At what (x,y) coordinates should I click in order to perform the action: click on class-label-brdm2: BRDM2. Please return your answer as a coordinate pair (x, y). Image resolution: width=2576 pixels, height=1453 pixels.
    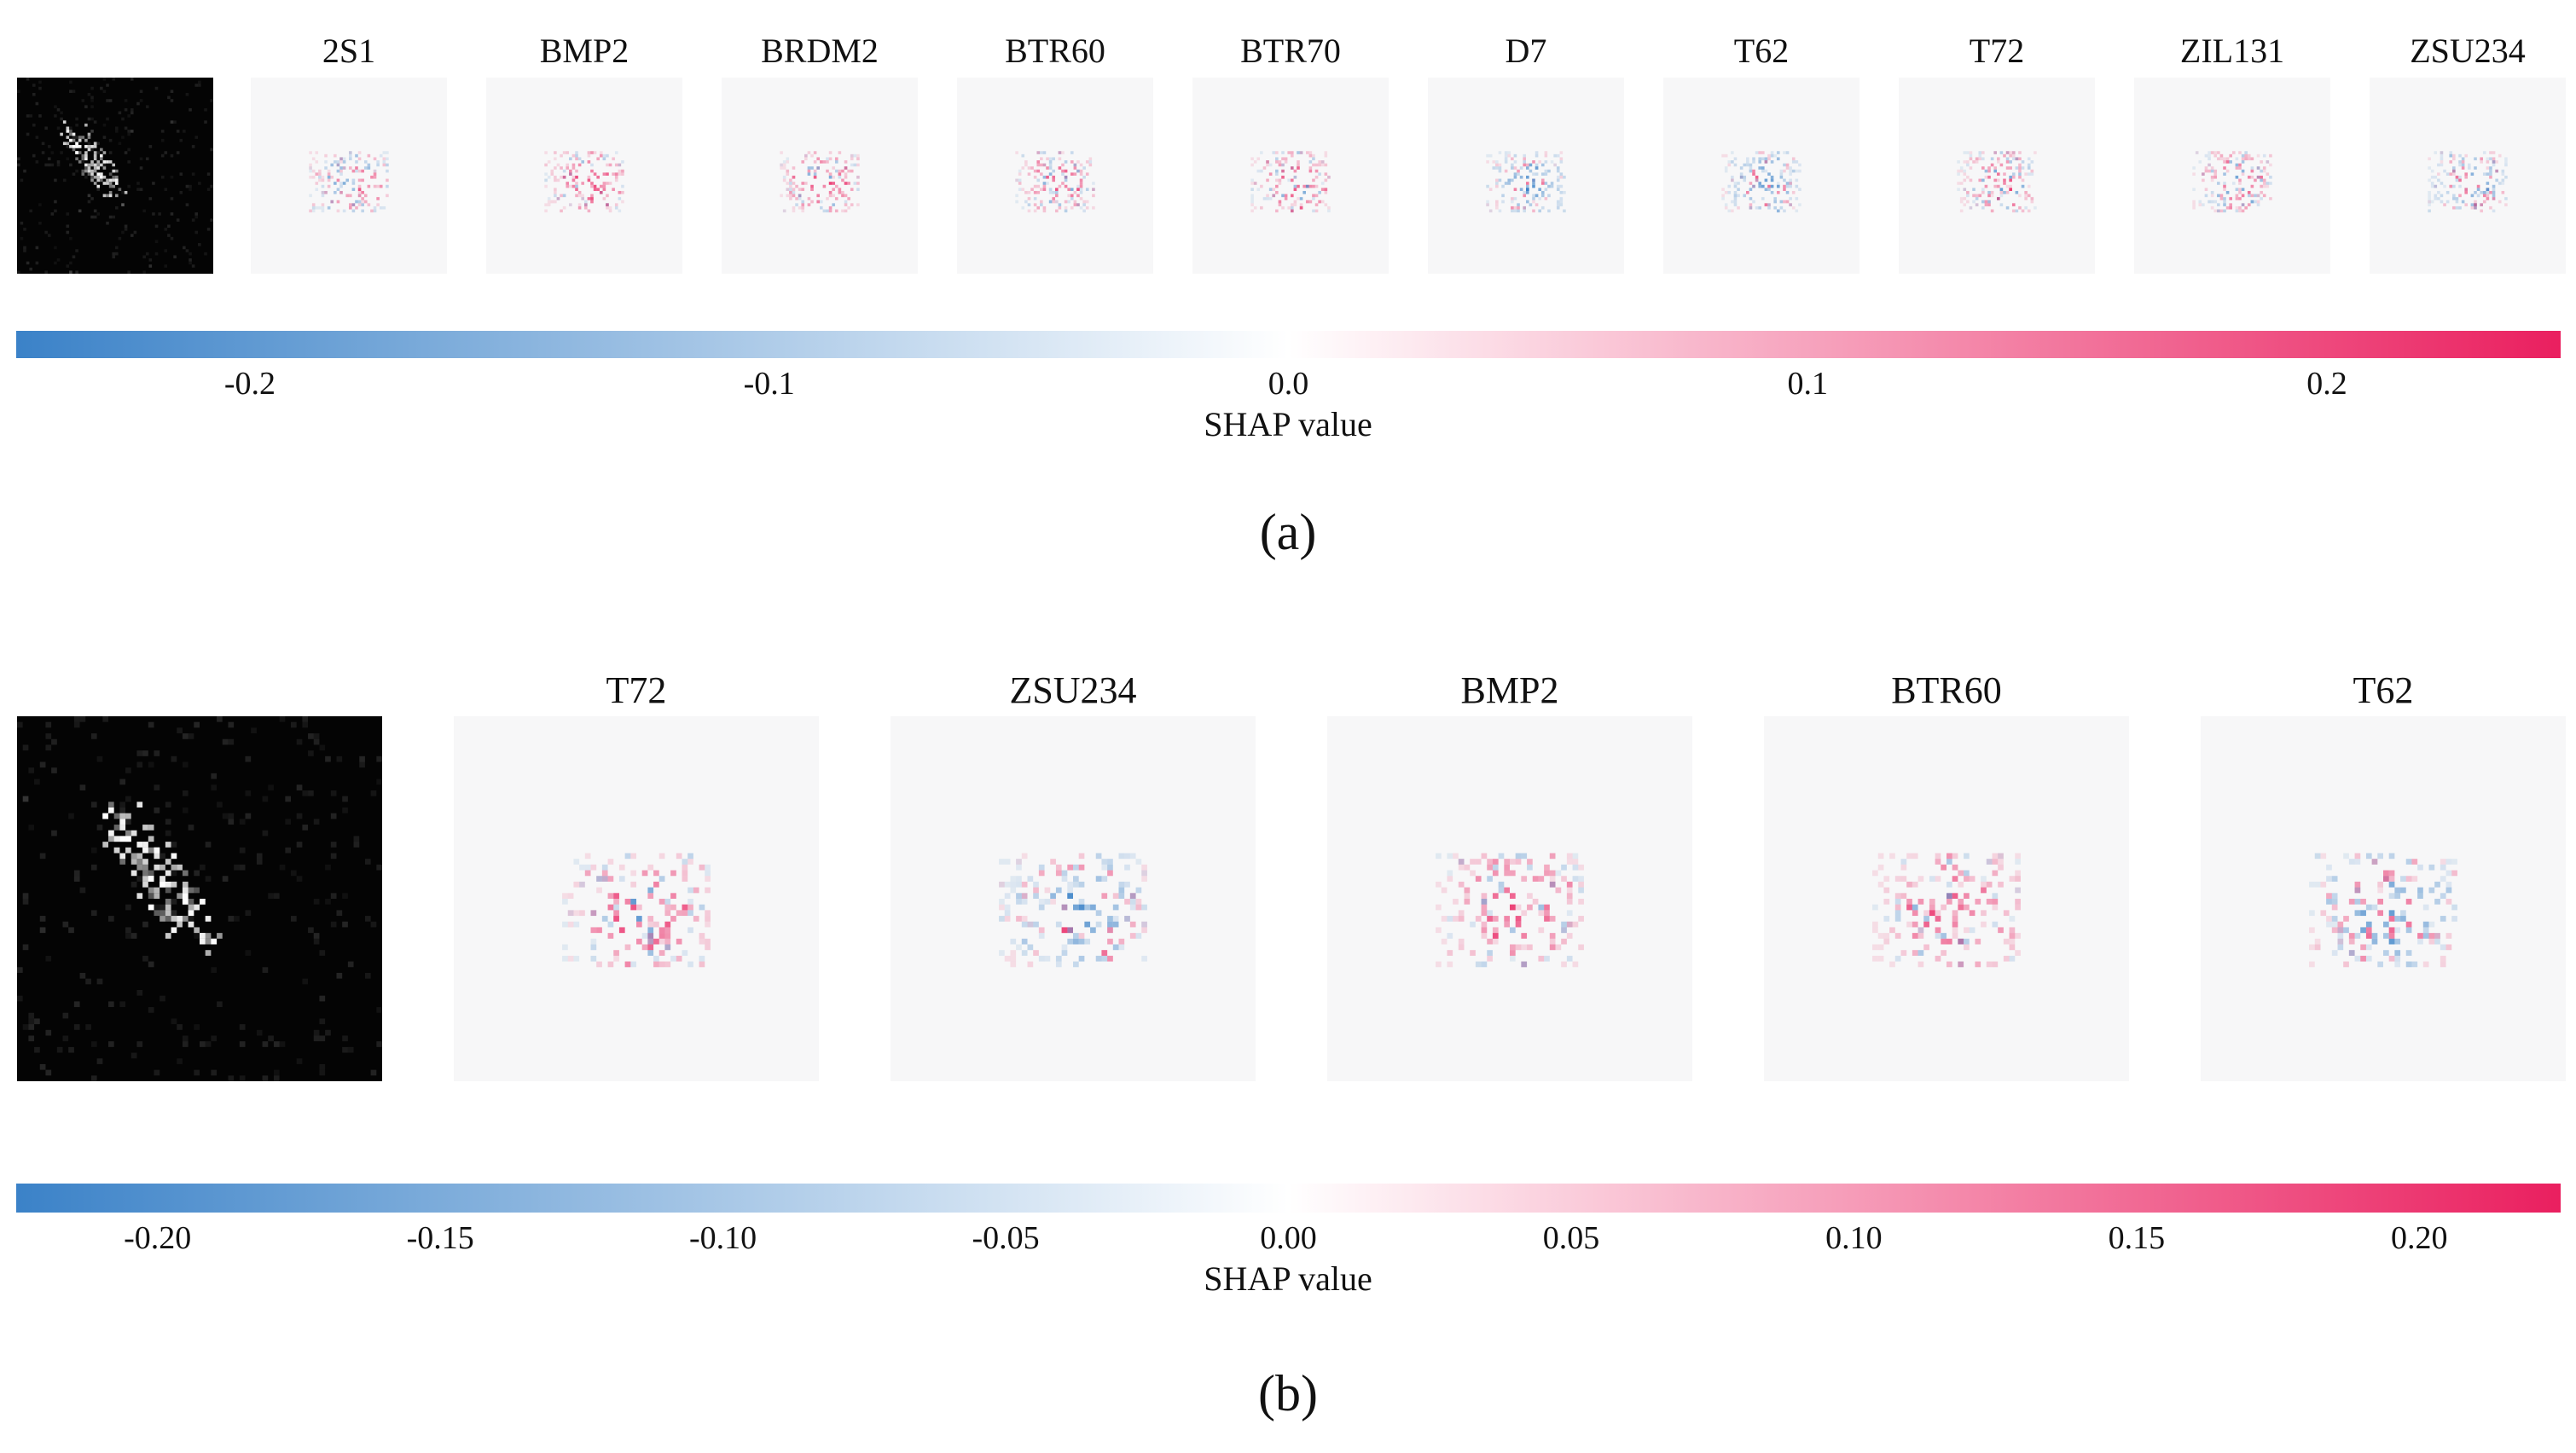
    Looking at the image, I should click on (820, 51).